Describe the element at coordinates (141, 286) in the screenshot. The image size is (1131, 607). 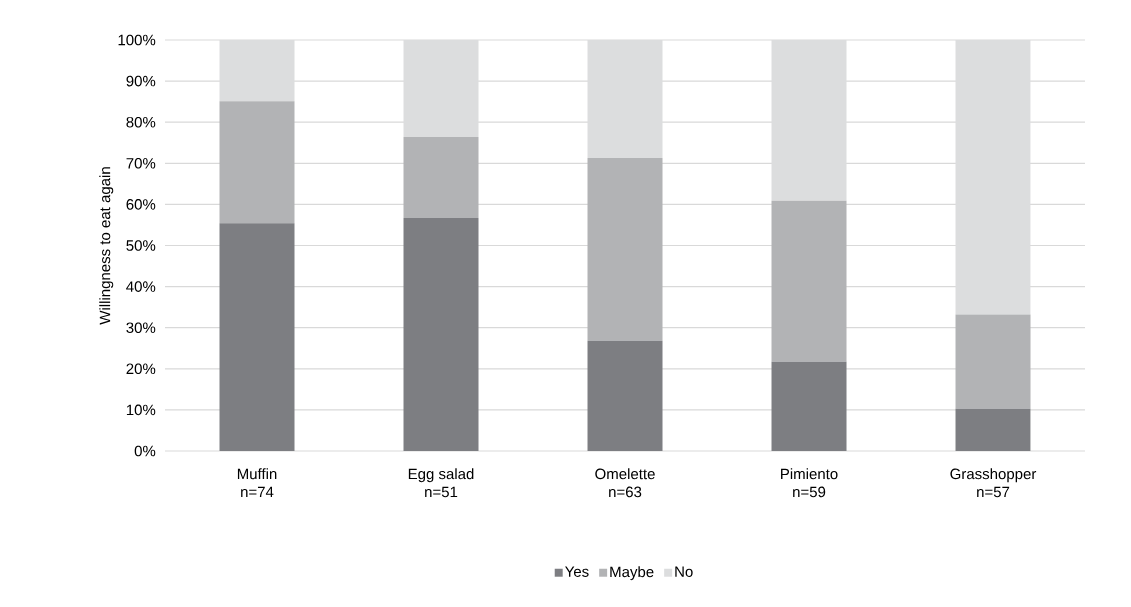
I see `y-tick-label: 40%` at that location.